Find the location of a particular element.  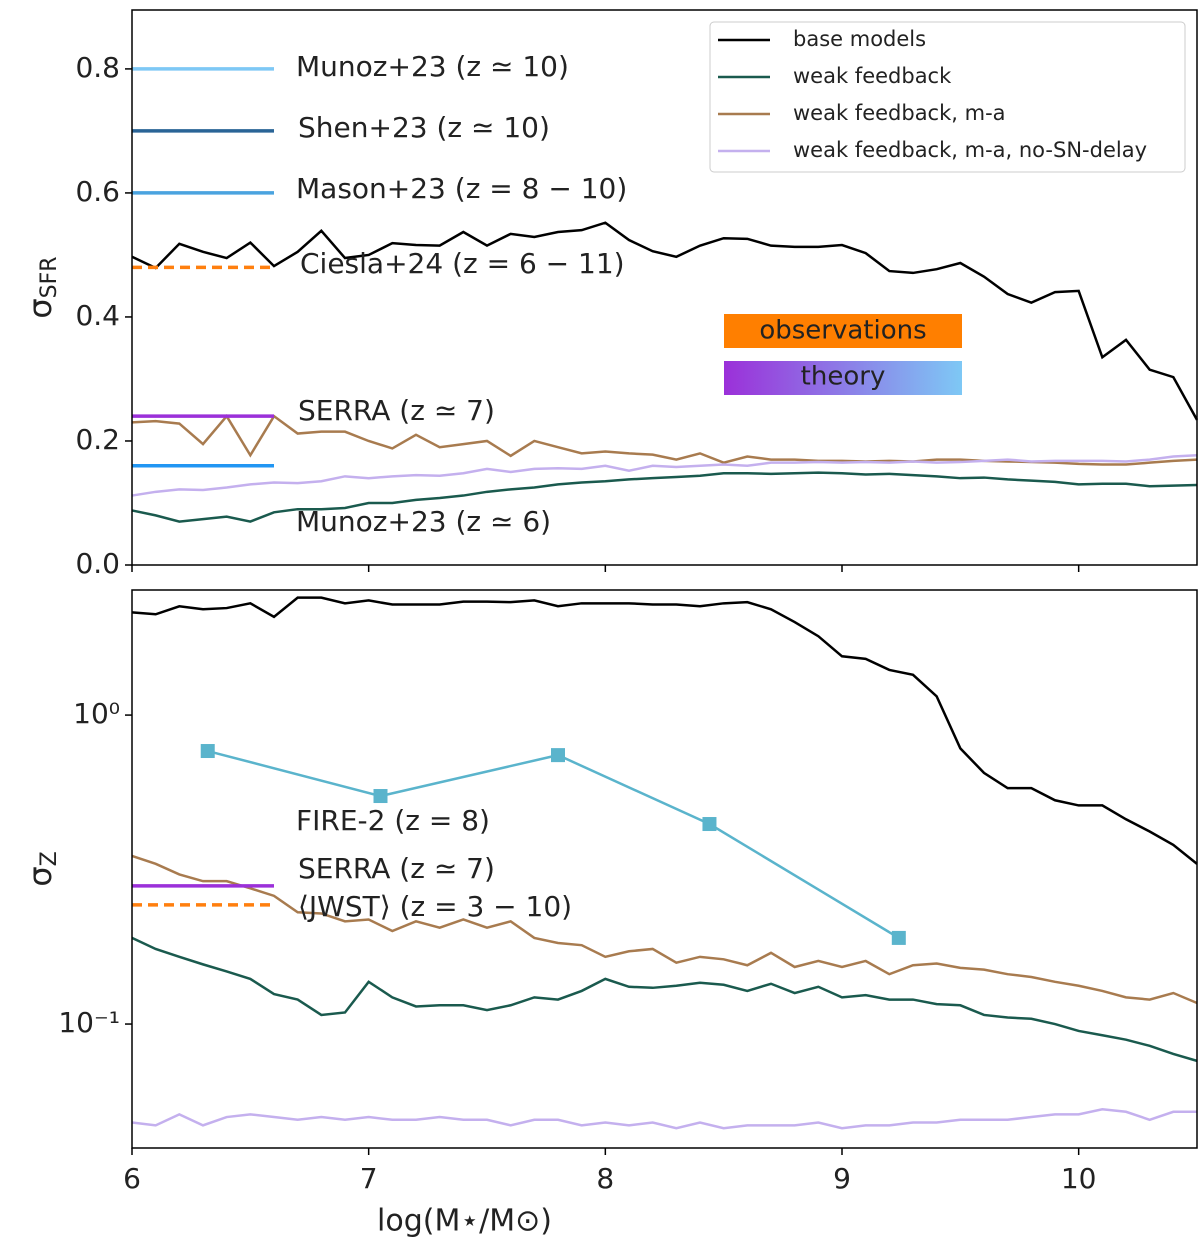

reference-label: Mason+23 (z = 8 − 10) is located at coordinates (461, 188).